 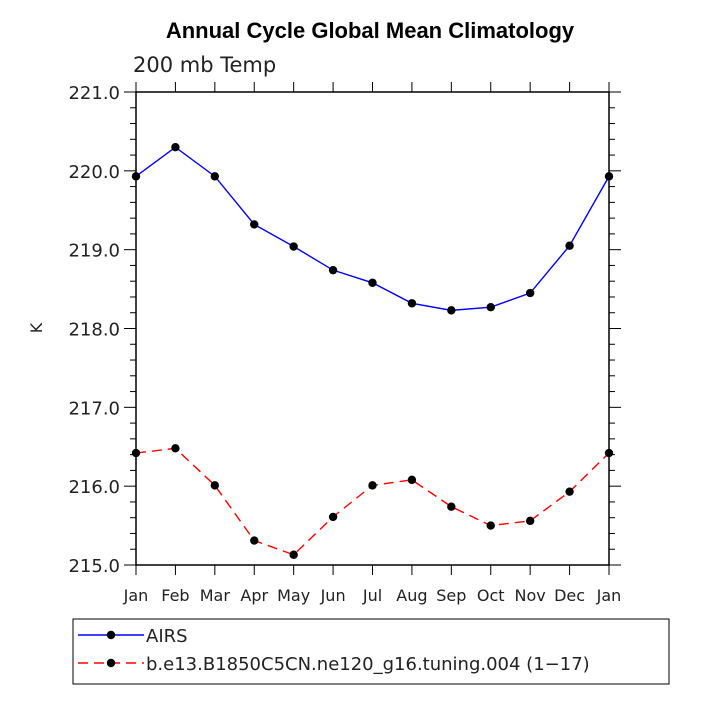 I want to click on chart-title: Annual Cycle Global Mean Climatology, so click(x=370, y=30).